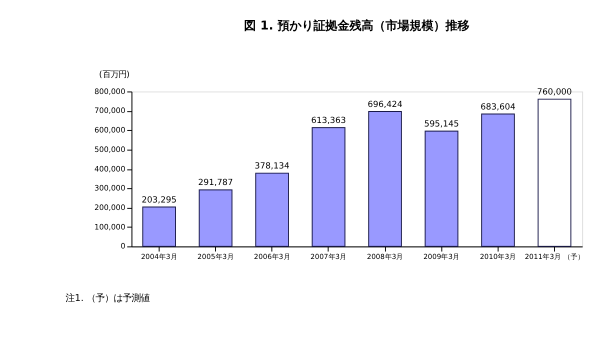  I want to click on y-tick-label: 500,000, so click(110, 149).